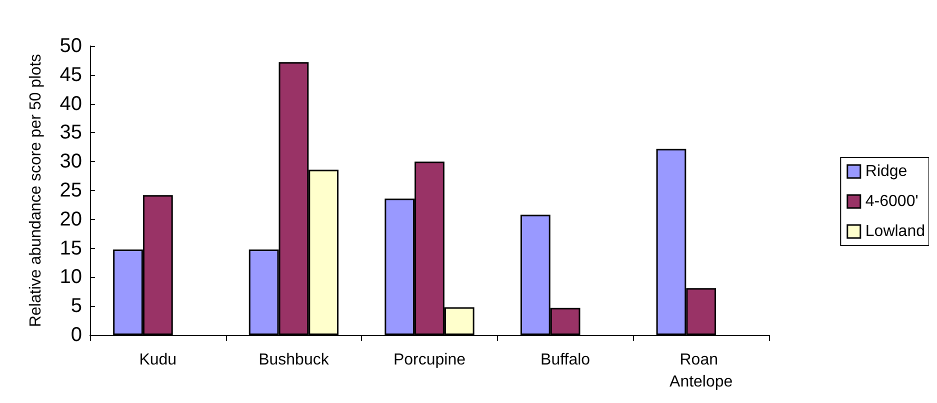 This screenshot has height=403, width=937. What do you see at coordinates (71, 75) in the screenshot?
I see `y-tick-label: 45` at bounding box center [71, 75].